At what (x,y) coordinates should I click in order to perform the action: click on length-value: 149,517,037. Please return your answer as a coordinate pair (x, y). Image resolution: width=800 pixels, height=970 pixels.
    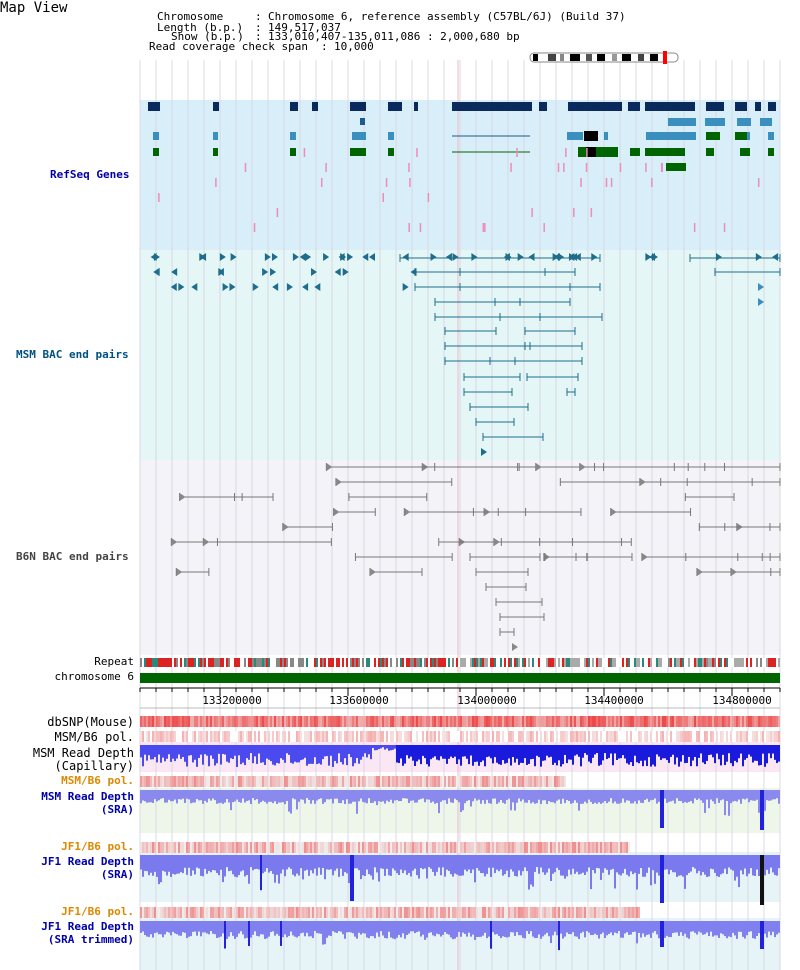
    Looking at the image, I should click on (304, 27).